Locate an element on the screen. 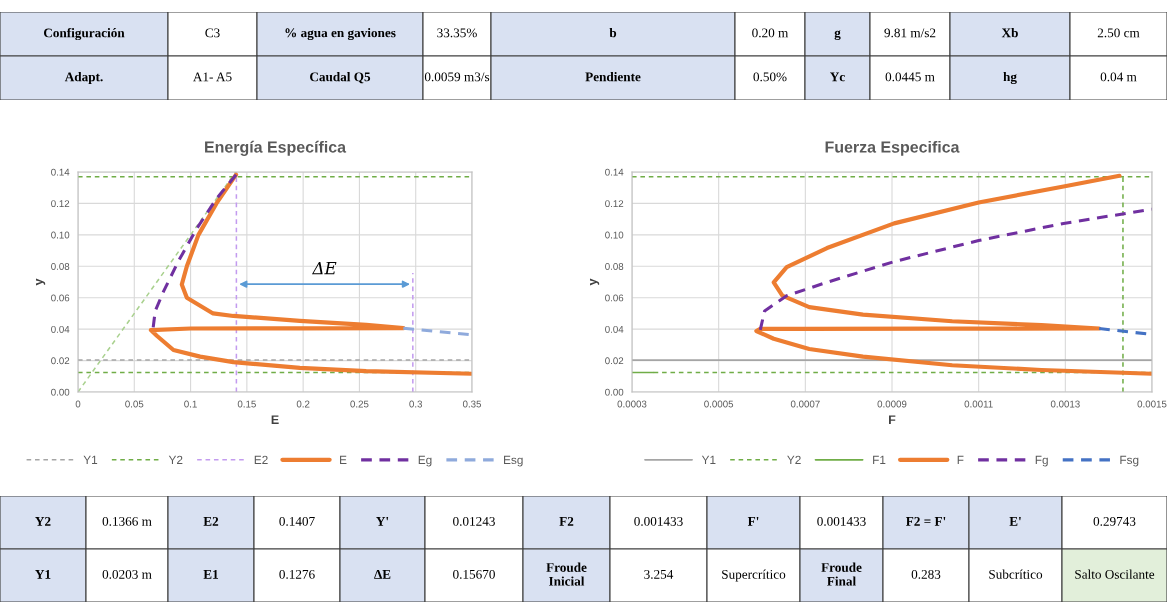 The width and height of the screenshot is (1167, 603). text: Y' is located at coordinates (382, 521).